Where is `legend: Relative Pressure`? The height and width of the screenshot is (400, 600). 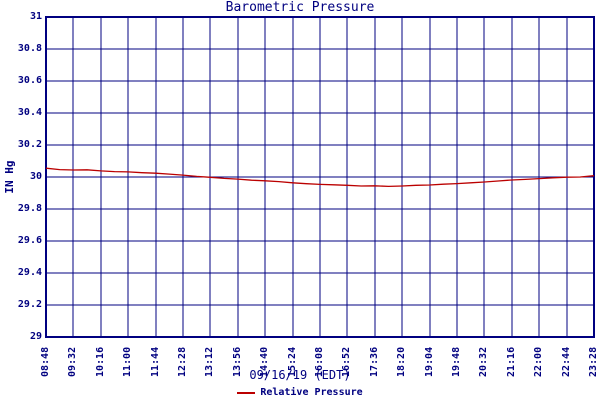
legend: Relative Pressure is located at coordinates (300, 393).